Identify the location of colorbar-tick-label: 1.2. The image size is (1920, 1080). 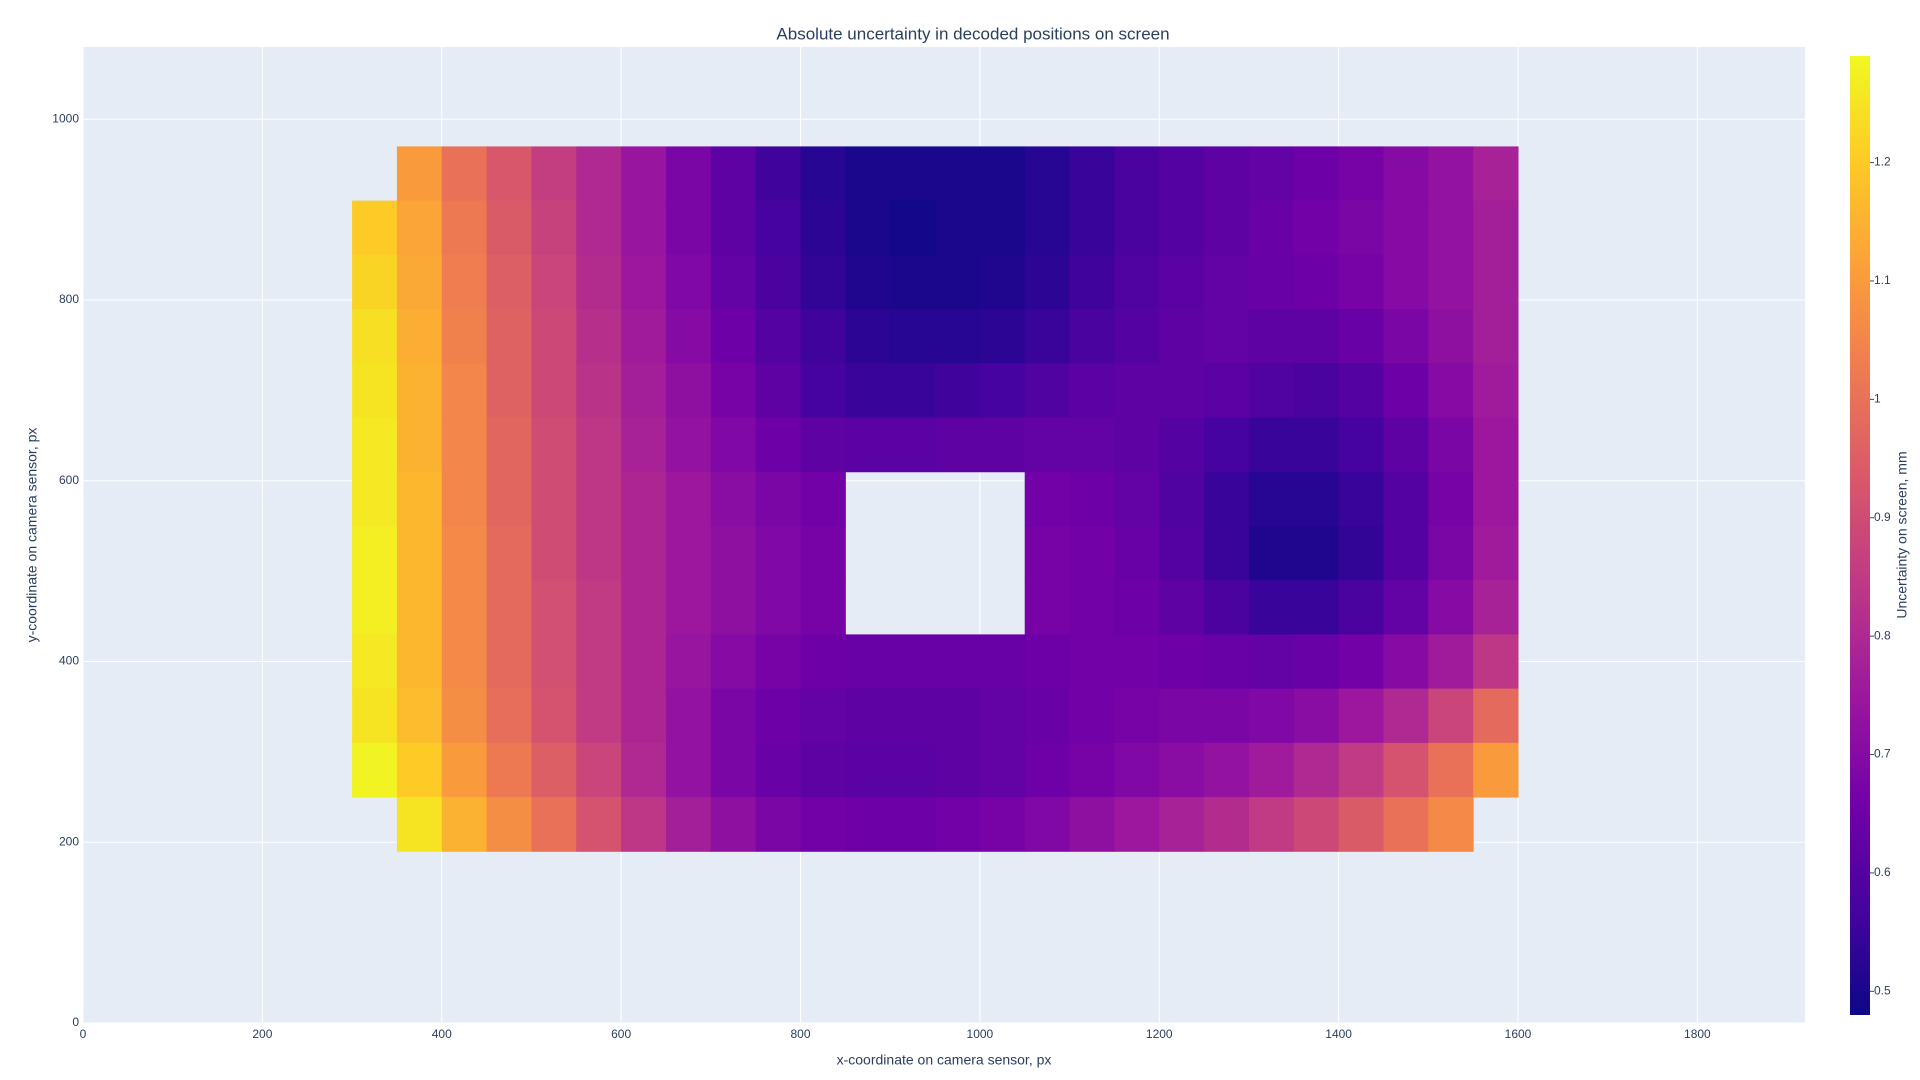
(1882, 162).